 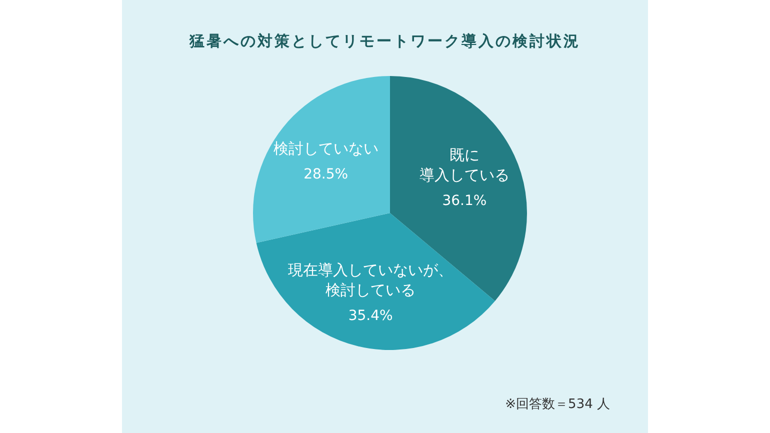 I want to click on slice-label: 既に導入している, so click(x=464, y=165).